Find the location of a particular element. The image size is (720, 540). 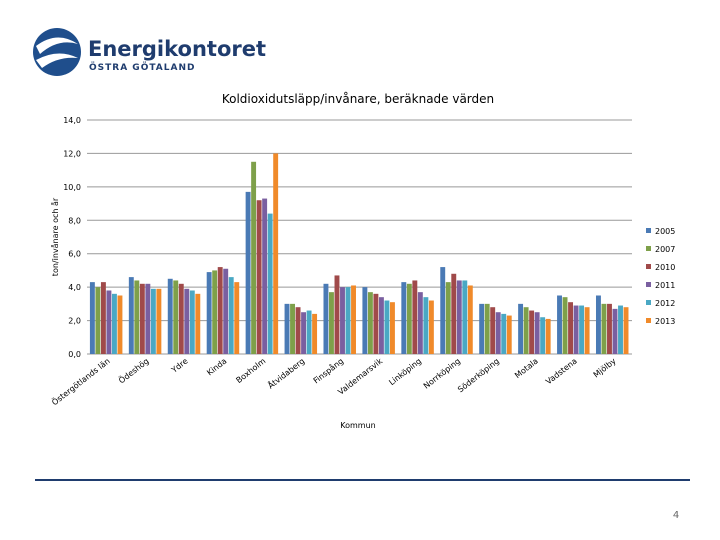

legend-label: 2011 is located at coordinates (665, 285).